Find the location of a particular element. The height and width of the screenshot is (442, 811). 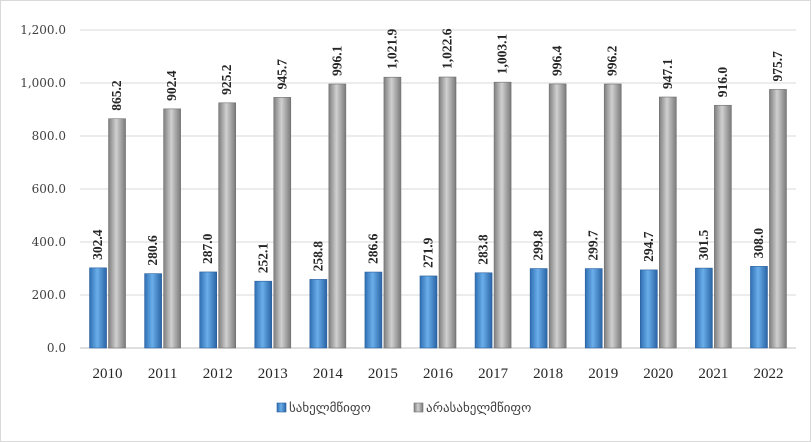

y-tick-label: 1,200.0 is located at coordinates (43, 30).